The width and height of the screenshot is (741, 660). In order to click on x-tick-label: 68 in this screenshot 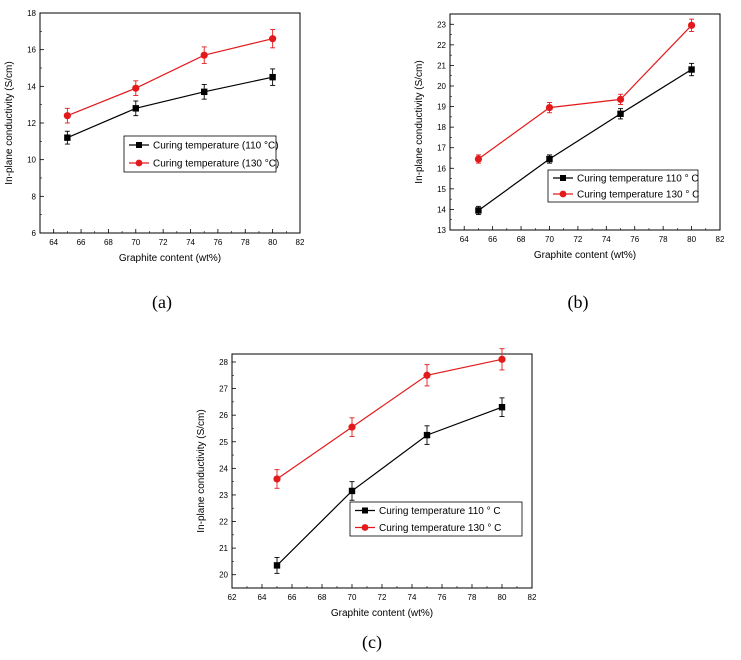, I will do `click(108, 242)`.